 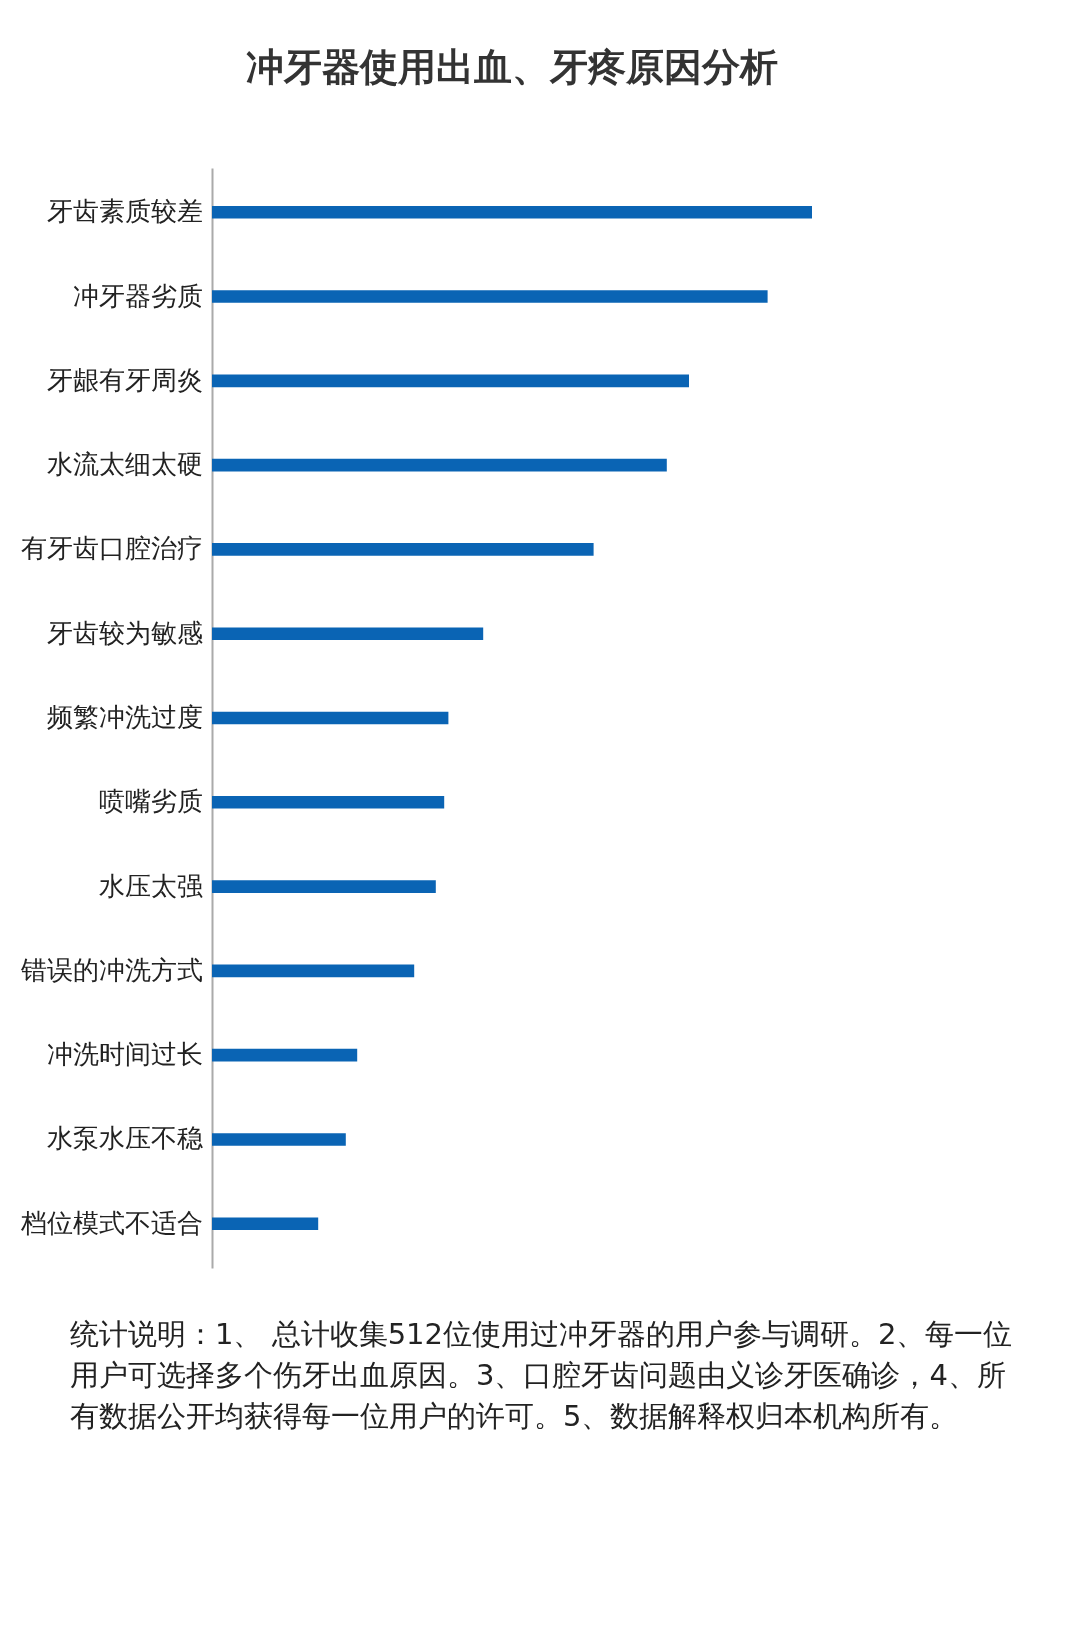 What do you see at coordinates (111, 548) in the screenshot?
I see `y-tick-label: 有牙齿口腔治疗` at bounding box center [111, 548].